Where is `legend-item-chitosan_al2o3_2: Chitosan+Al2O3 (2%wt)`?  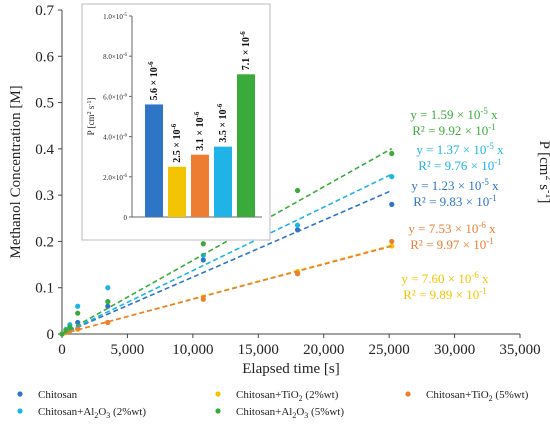 legend-item-chitosan_al2o3_2: Chitosan+Al2O3 (2%wt) is located at coordinates (92, 413).